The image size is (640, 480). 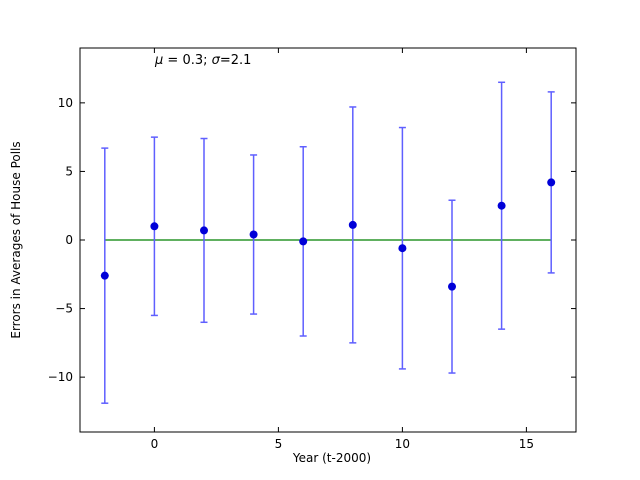 What do you see at coordinates (65, 103) in the screenshot?
I see `y-tick-label: 10` at bounding box center [65, 103].